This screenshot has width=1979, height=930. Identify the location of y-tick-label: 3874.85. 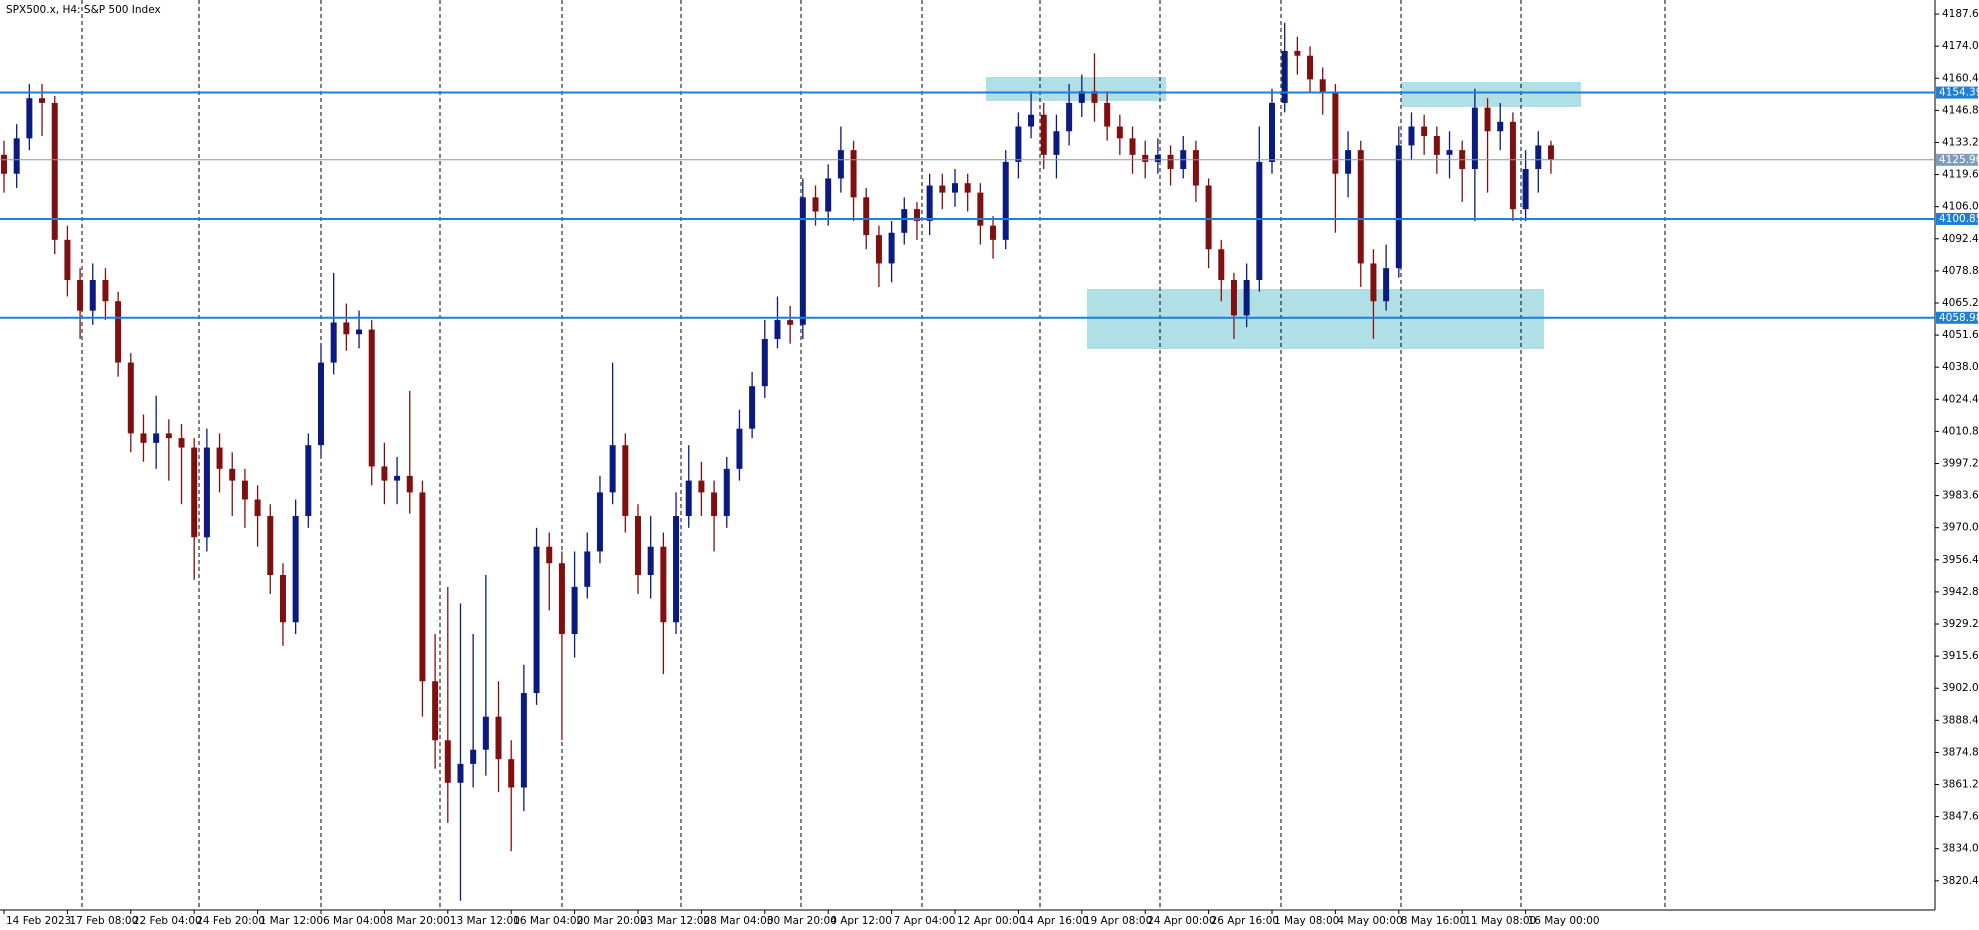
(1960, 752).